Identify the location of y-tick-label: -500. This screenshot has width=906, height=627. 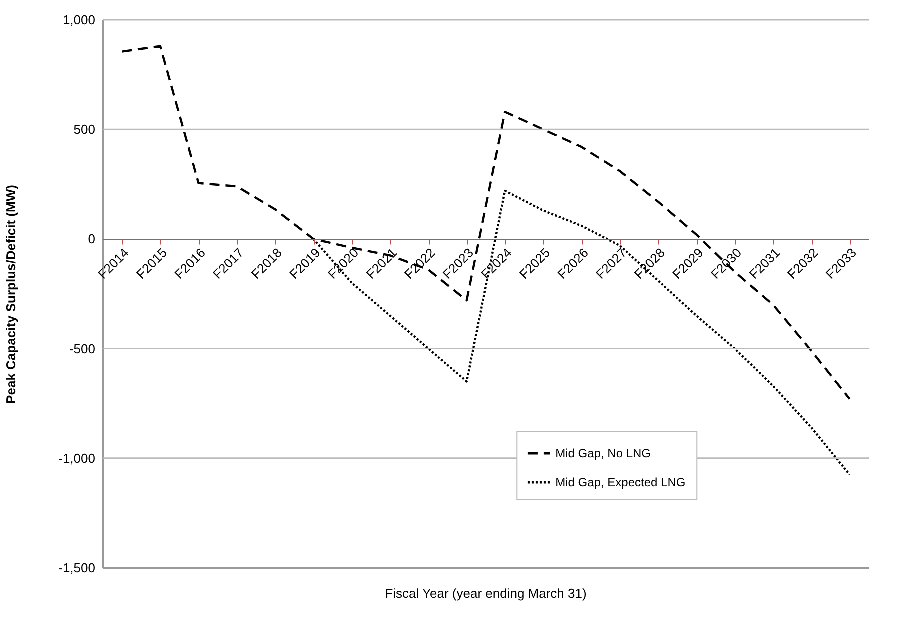
(82, 348).